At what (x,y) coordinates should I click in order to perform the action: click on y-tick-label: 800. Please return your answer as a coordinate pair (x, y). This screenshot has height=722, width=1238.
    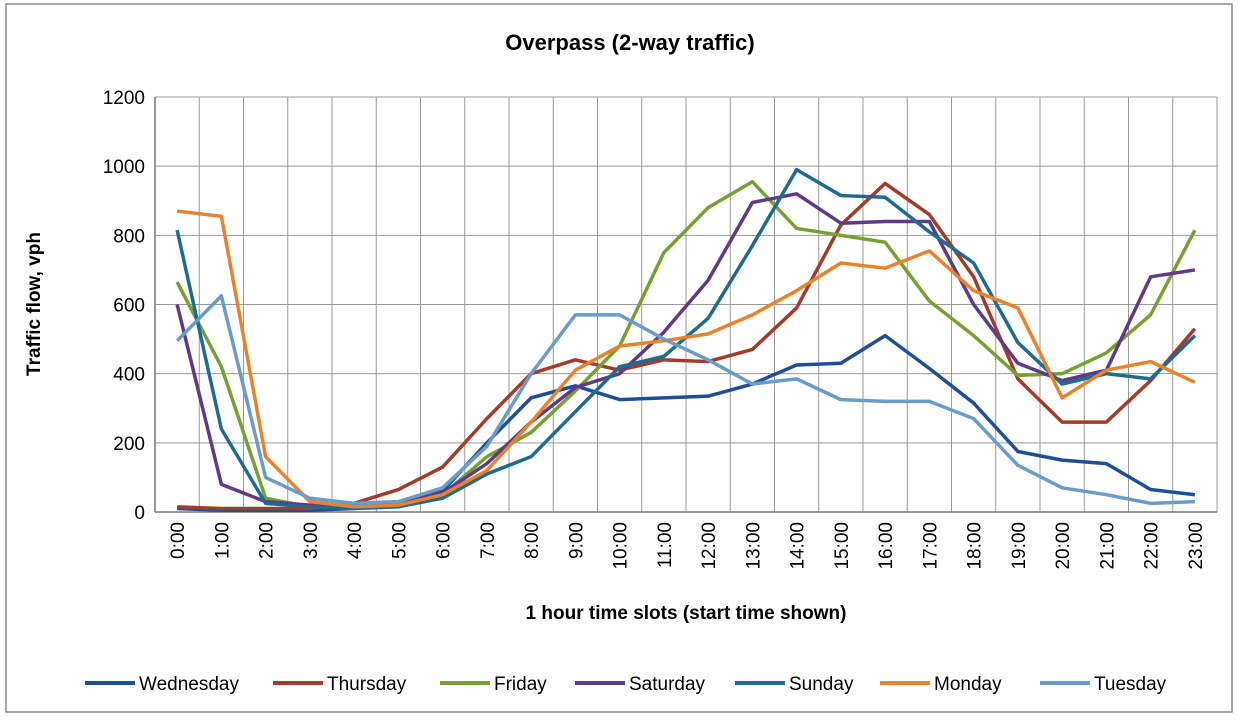
    Looking at the image, I should click on (129, 236).